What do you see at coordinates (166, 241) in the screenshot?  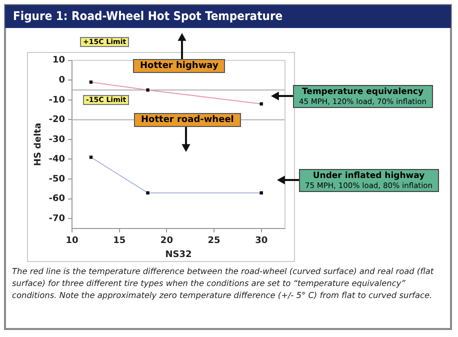 I see `x-tick-label: 20` at bounding box center [166, 241].